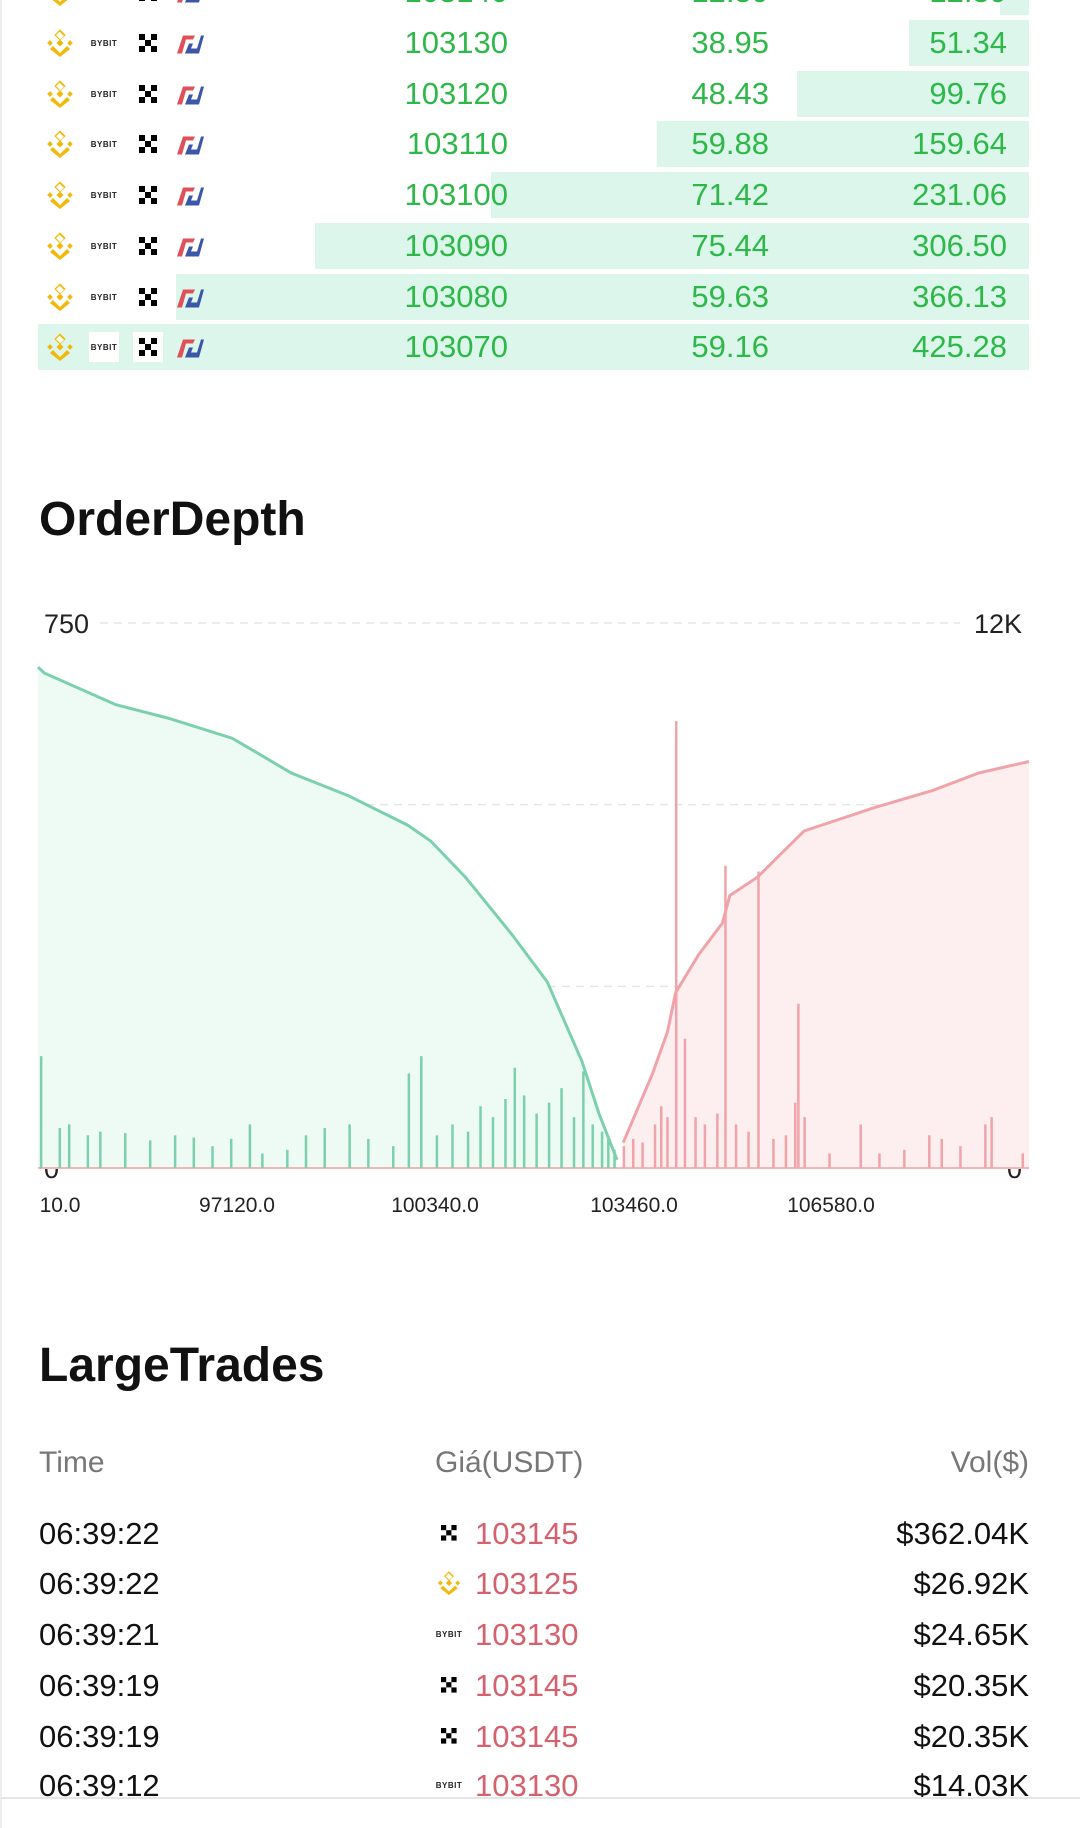  I want to click on price: 103110, so click(457, 143).